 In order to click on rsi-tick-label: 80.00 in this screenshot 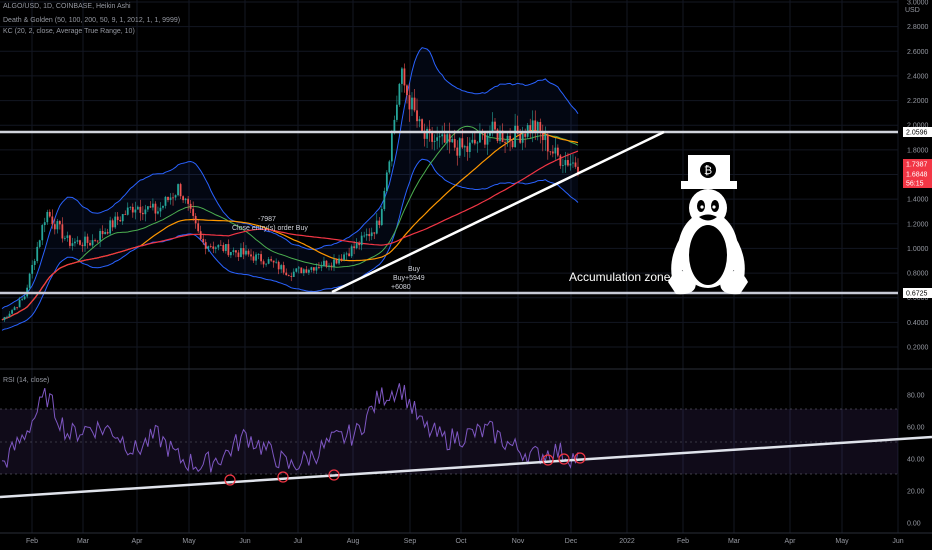, I will do `click(916, 396)`.